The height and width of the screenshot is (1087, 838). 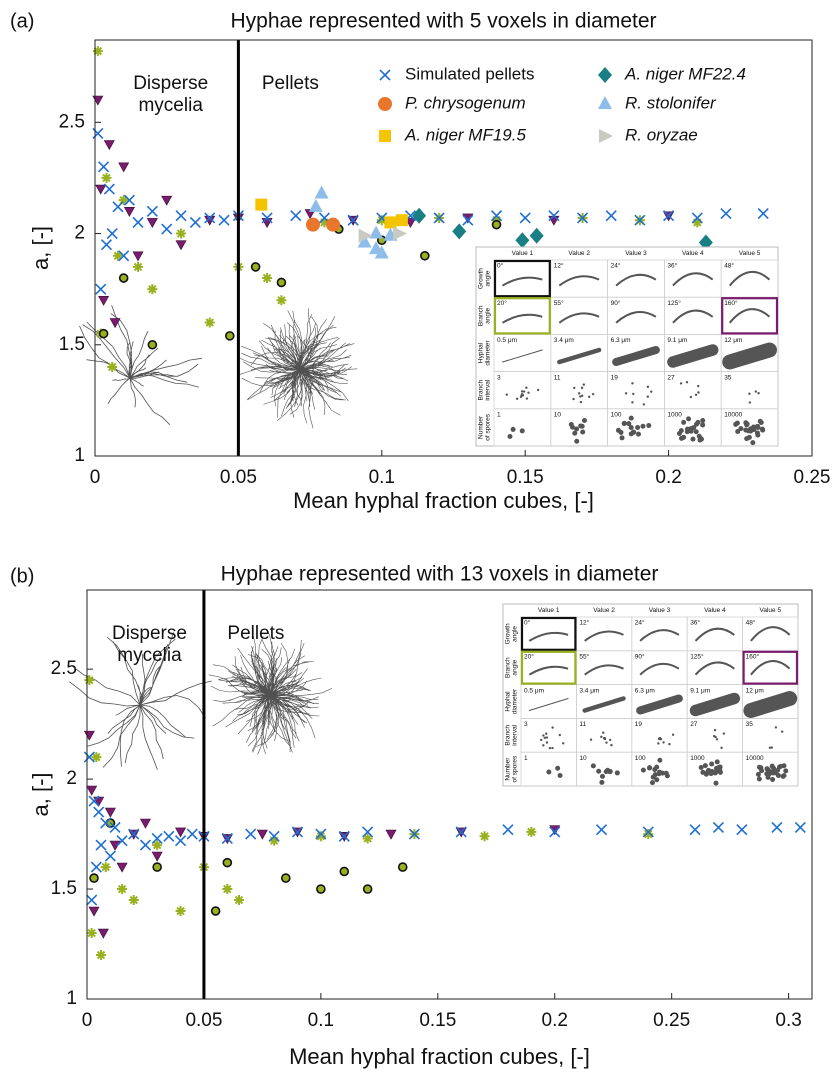 What do you see at coordinates (731, 303) in the screenshot?
I see `inset-cell-label: 160°` at bounding box center [731, 303].